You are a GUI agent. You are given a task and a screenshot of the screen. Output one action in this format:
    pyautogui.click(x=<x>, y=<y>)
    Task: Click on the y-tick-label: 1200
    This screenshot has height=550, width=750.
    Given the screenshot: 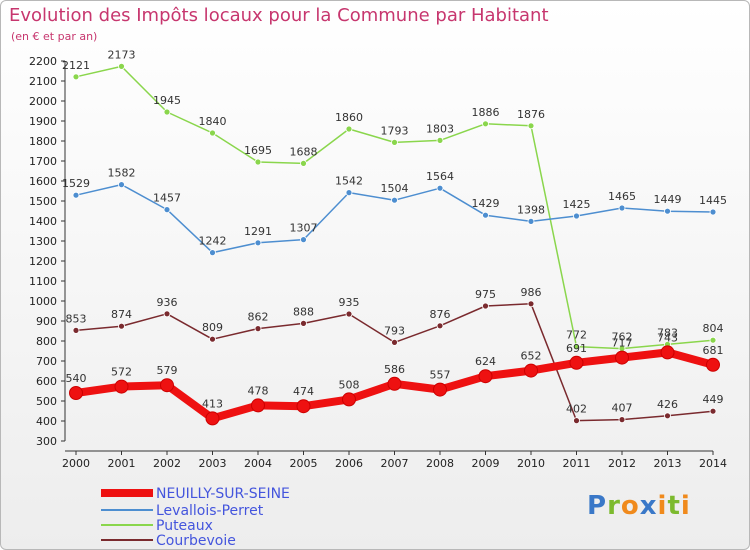 What is the action you would take?
    pyautogui.click(x=43, y=261)
    